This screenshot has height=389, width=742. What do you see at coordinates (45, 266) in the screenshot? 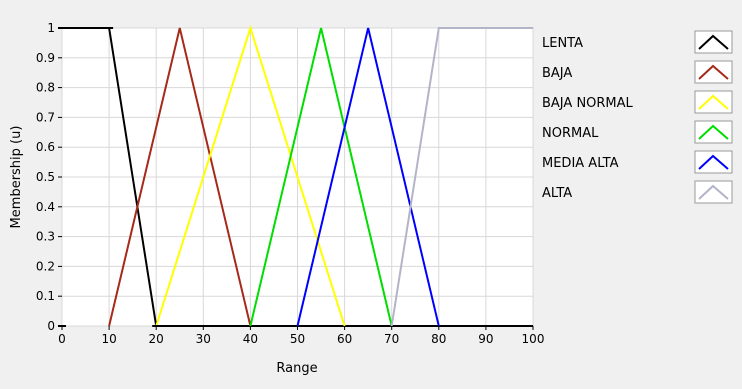
I see `y-tick-label: 0.2` at bounding box center [45, 266].